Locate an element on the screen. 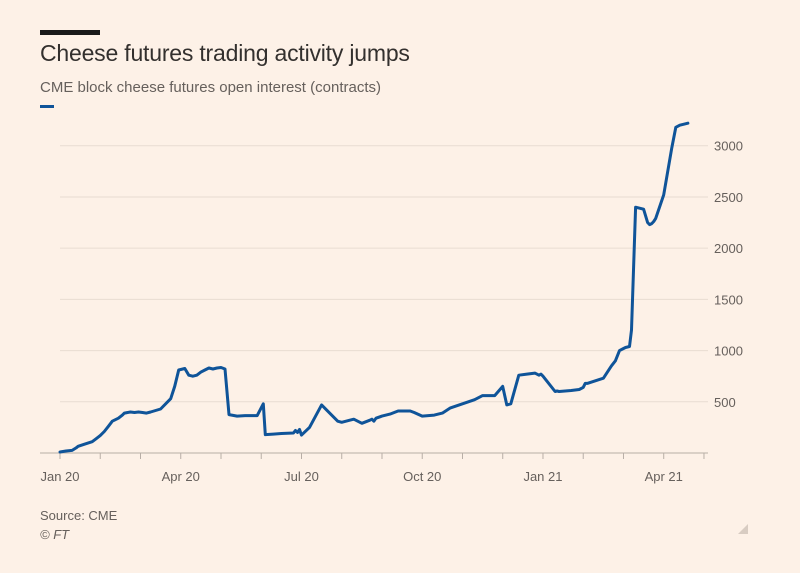  y-tick-label: 2500 is located at coordinates (728, 197).